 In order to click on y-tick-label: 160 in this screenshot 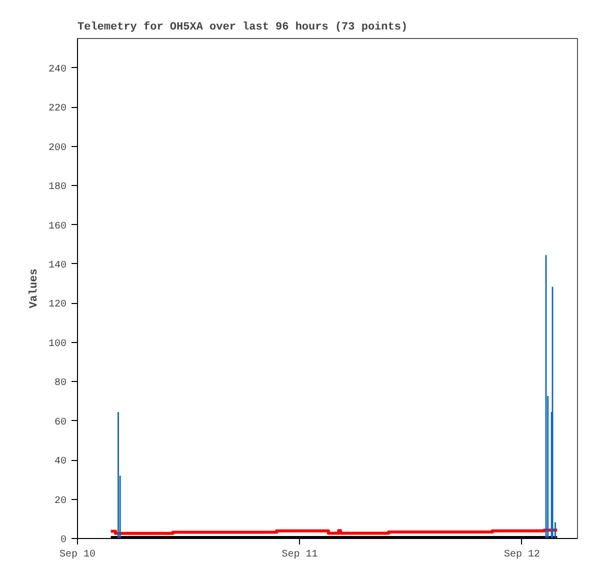, I will do `click(57, 226)`.